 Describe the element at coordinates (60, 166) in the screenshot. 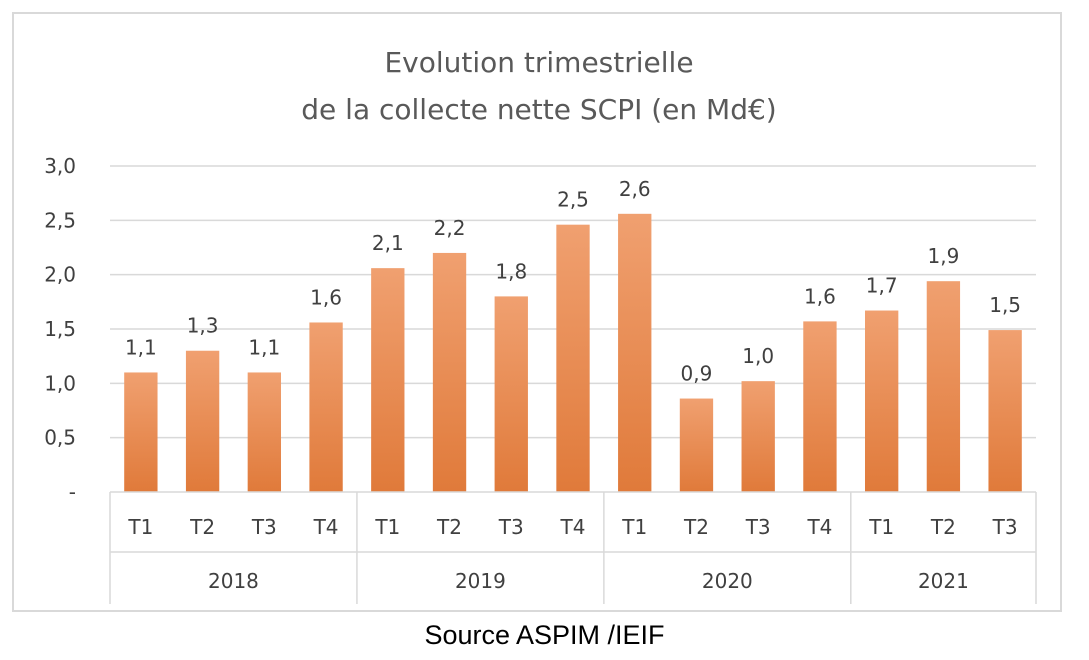

I see `y-tick-label: 3,0` at that location.